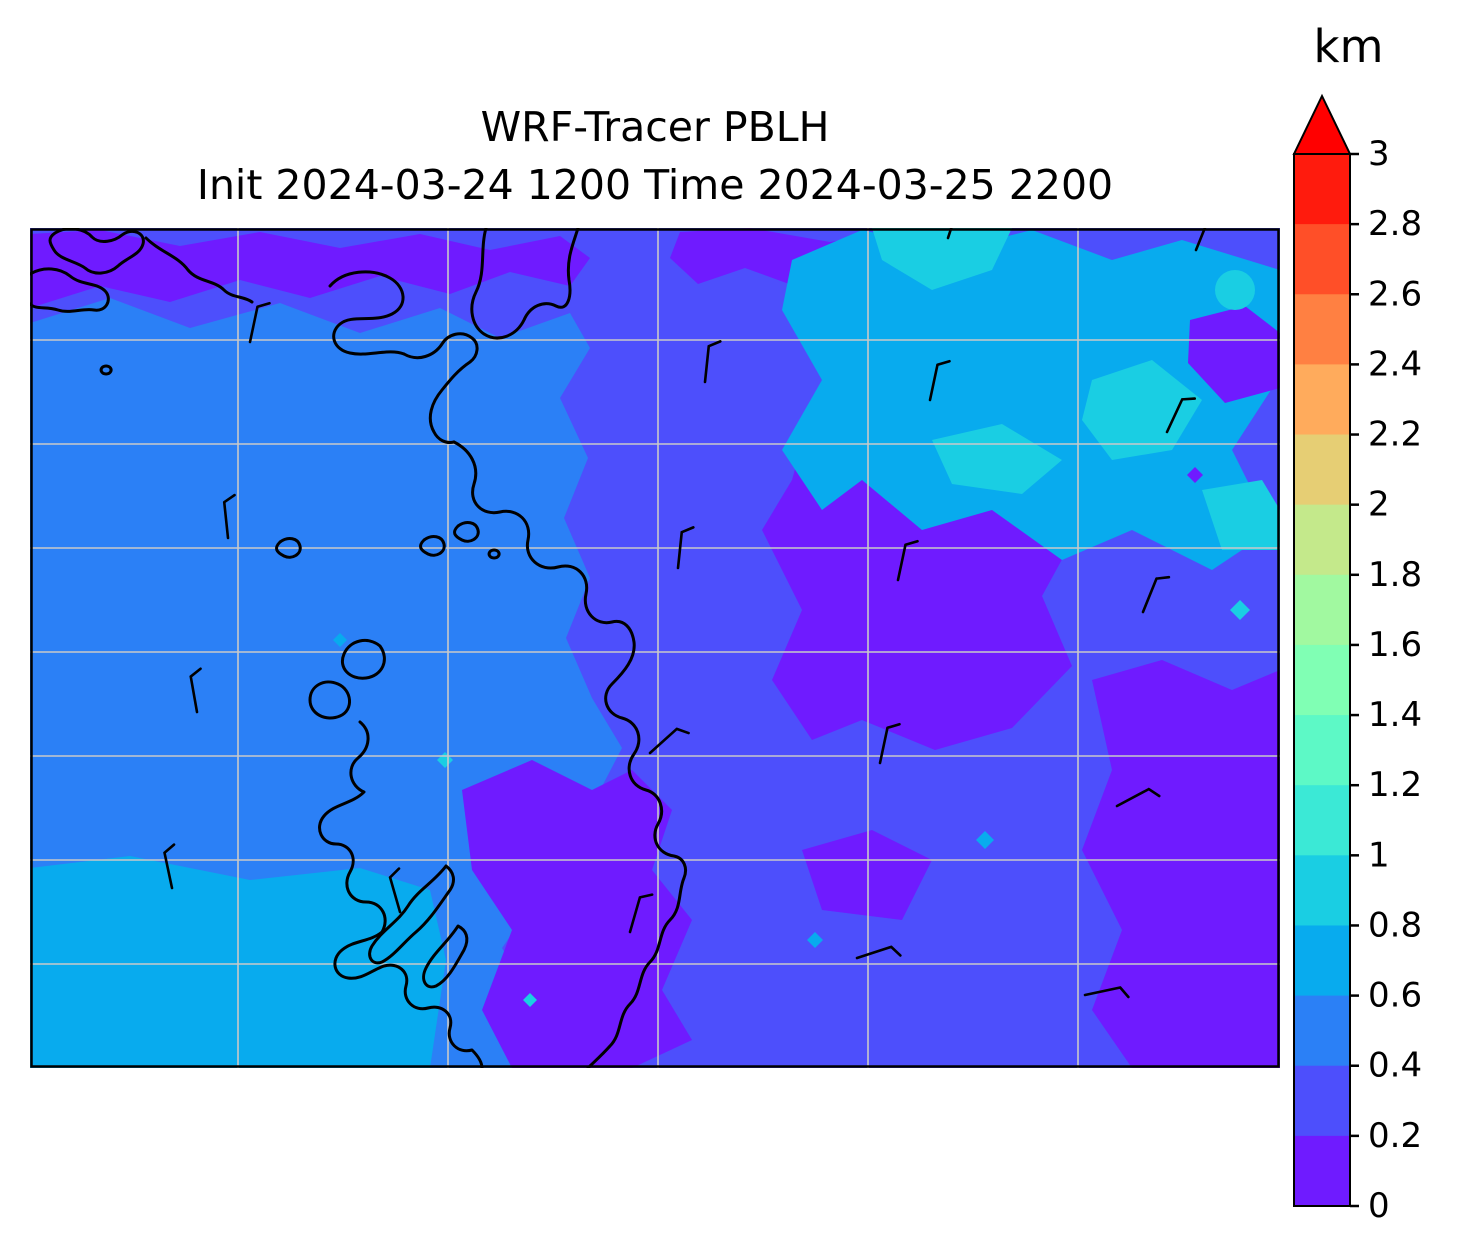 The width and height of the screenshot is (1475, 1256). I want to click on colorbar-tick-label: 2.8, so click(1395, 224).